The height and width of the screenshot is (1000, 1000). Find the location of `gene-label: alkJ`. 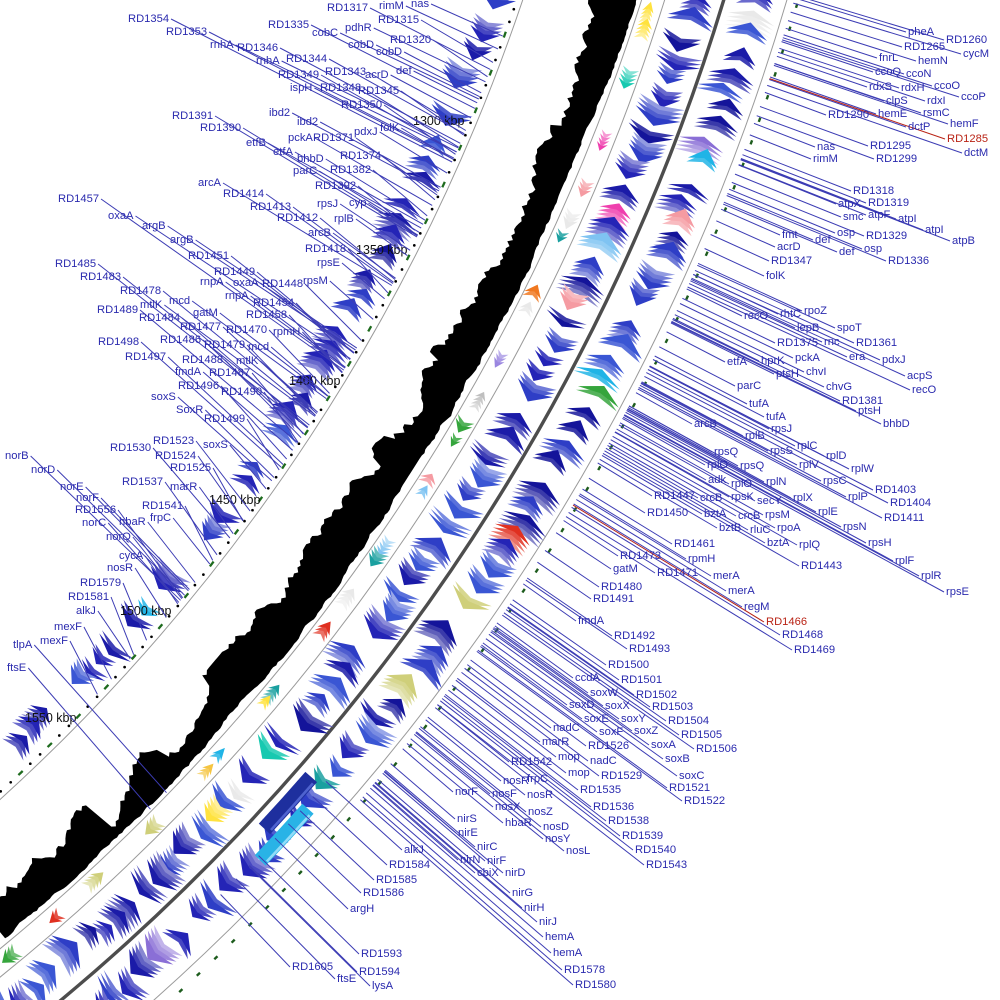

gene-label: alkJ is located at coordinates (414, 850).